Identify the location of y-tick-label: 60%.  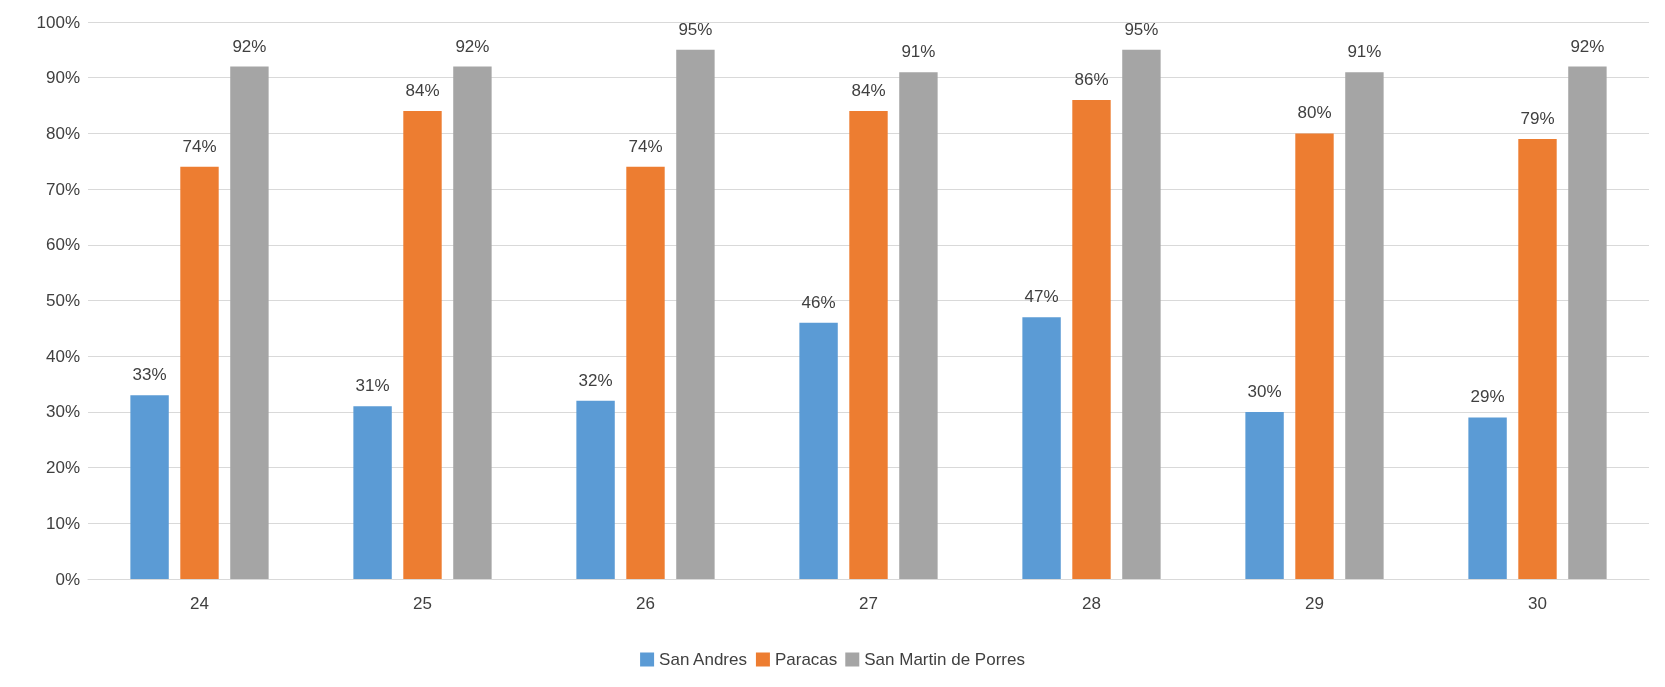
(62, 245).